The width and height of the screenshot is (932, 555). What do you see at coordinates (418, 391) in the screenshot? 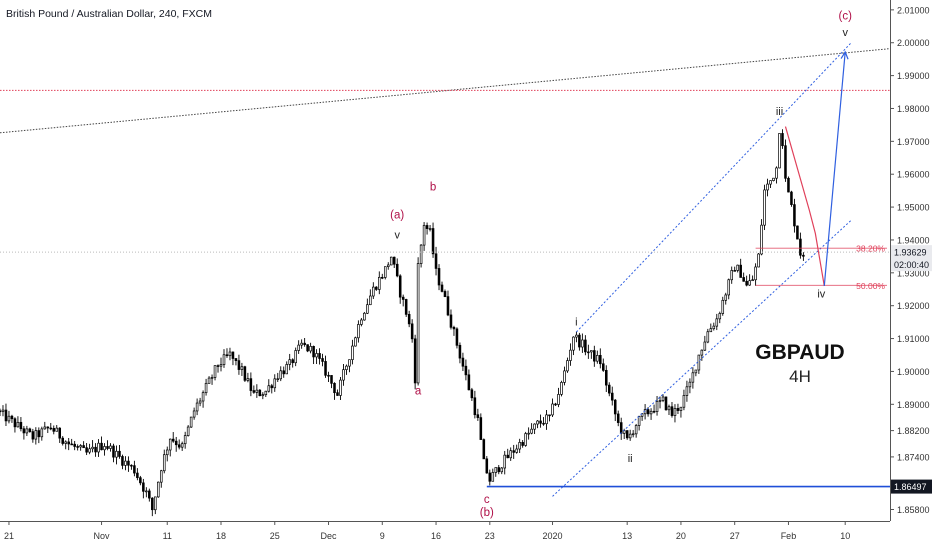
I see `wave-label: a` at bounding box center [418, 391].